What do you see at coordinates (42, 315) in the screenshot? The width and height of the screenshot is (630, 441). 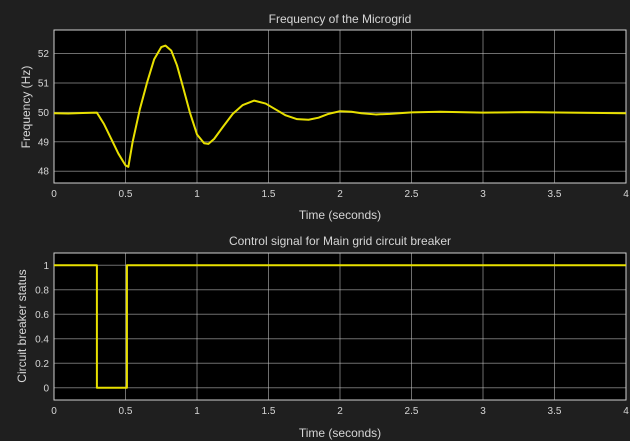 I see `breaker-y-tick-label: 0.6` at bounding box center [42, 315].